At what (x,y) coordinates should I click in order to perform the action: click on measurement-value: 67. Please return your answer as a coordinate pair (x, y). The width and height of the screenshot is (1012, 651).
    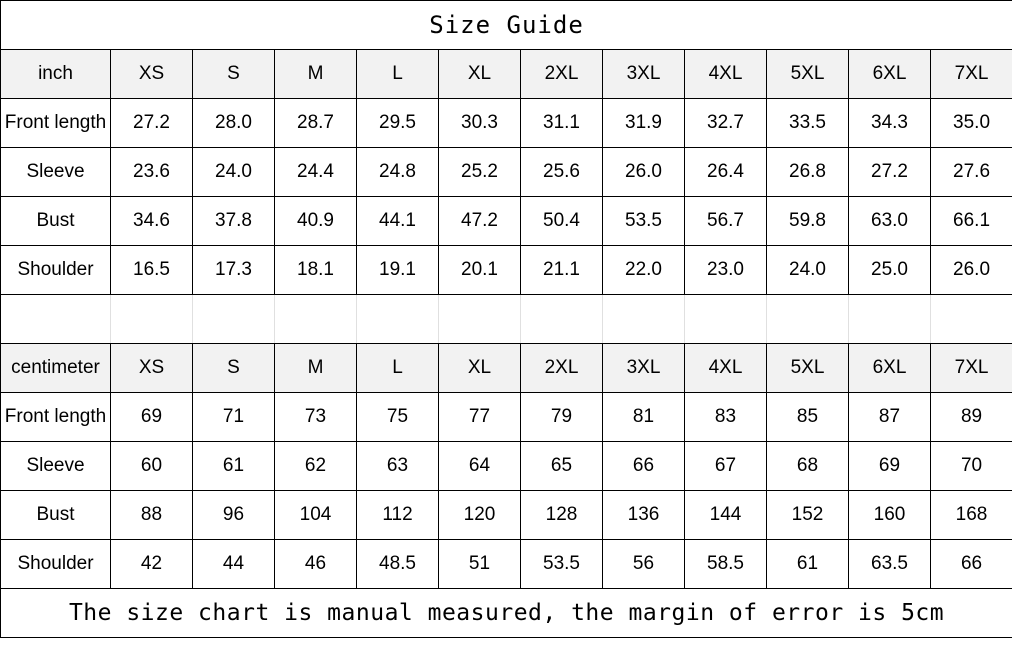
    Looking at the image, I should click on (725, 466).